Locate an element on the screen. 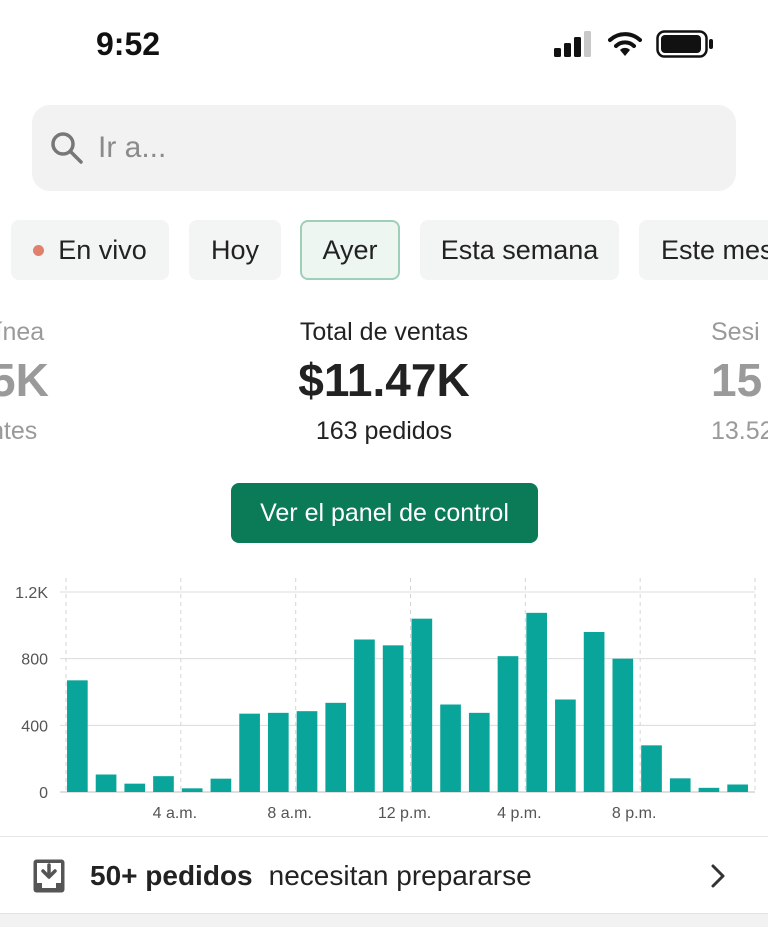 The width and height of the screenshot is (768, 927). metric-right-sub: 13.52 is located at coordinates (739, 431).